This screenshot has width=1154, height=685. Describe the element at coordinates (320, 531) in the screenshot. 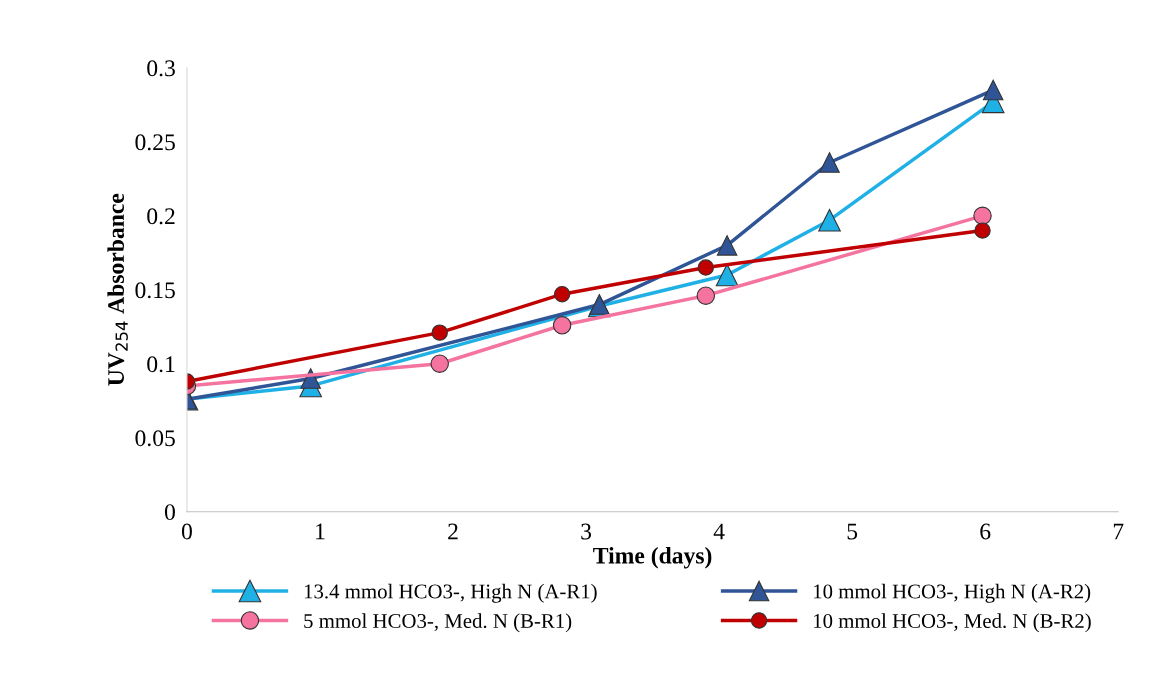

I see `x-tick-label: 1` at that location.